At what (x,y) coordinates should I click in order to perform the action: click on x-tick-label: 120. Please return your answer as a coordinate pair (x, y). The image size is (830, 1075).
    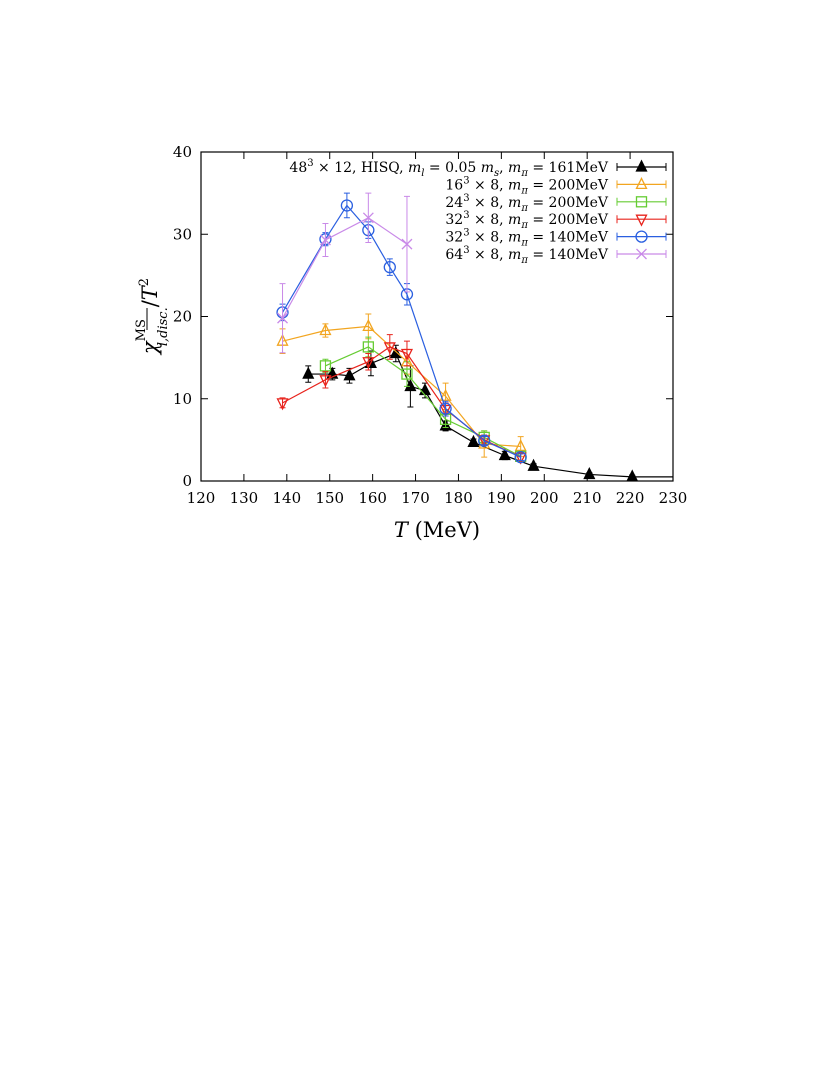
    Looking at the image, I should click on (201, 498).